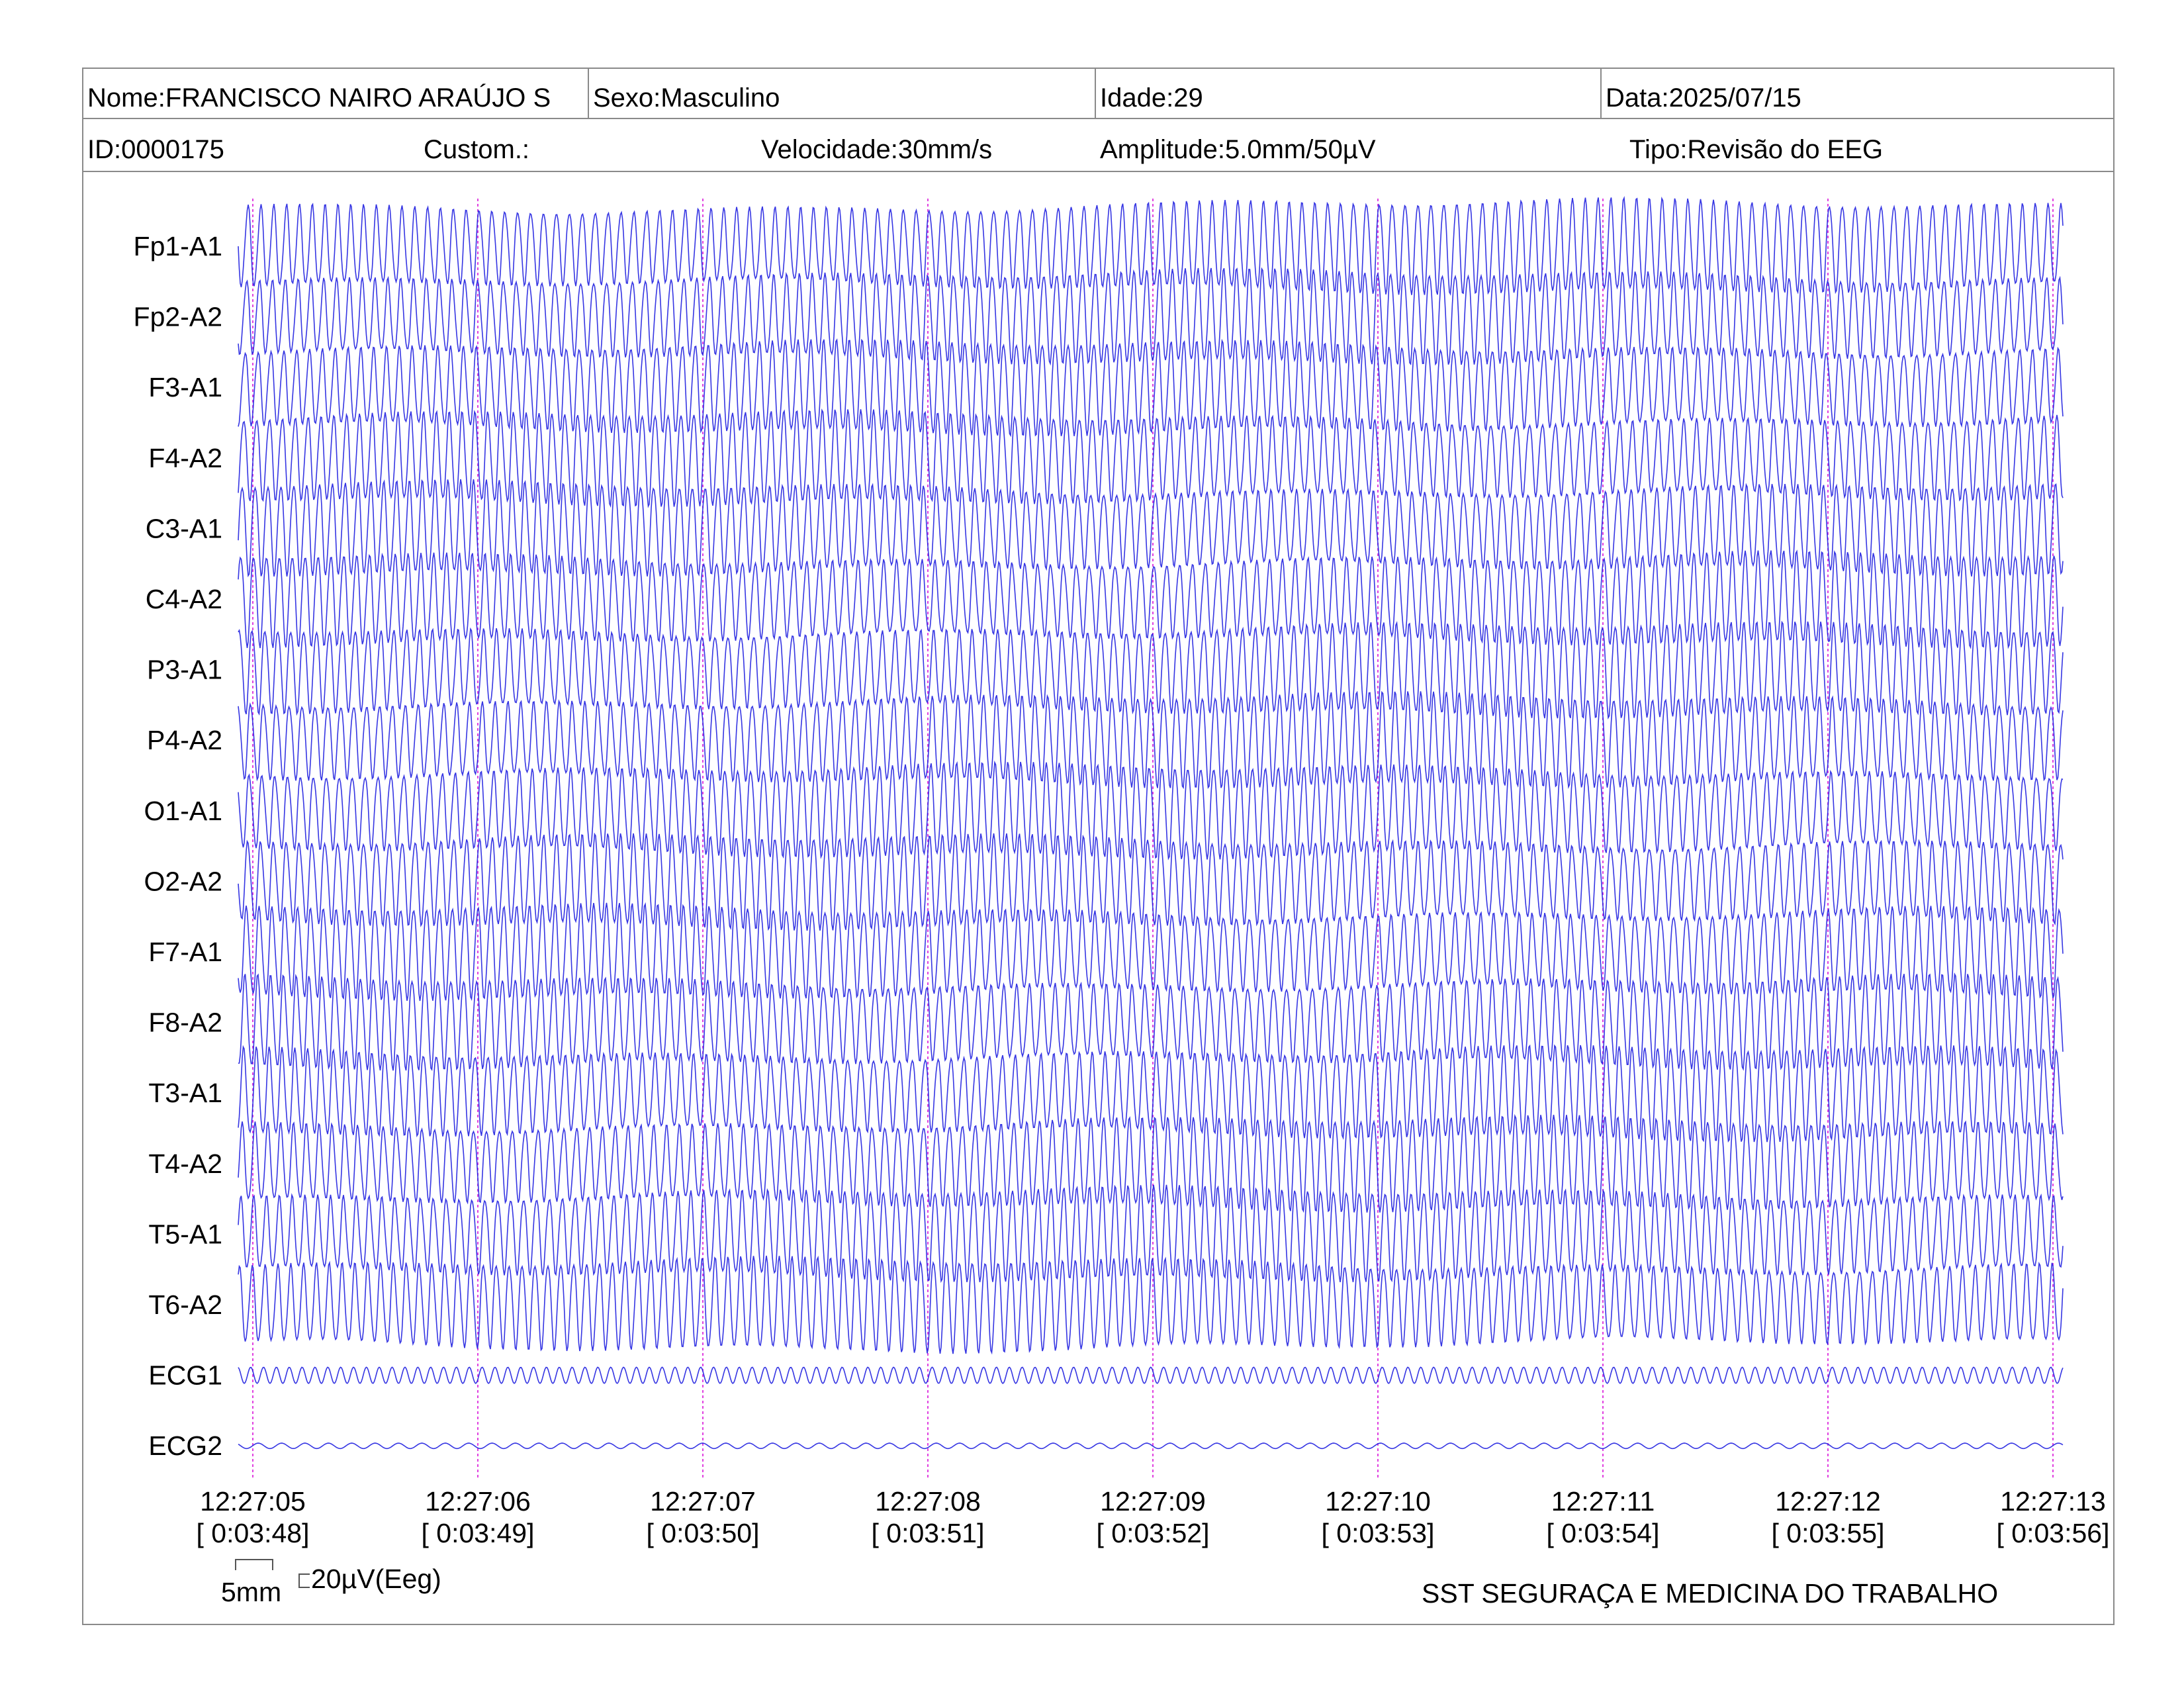  I want to click on trace-t6-a2, so click(1151, 1305).